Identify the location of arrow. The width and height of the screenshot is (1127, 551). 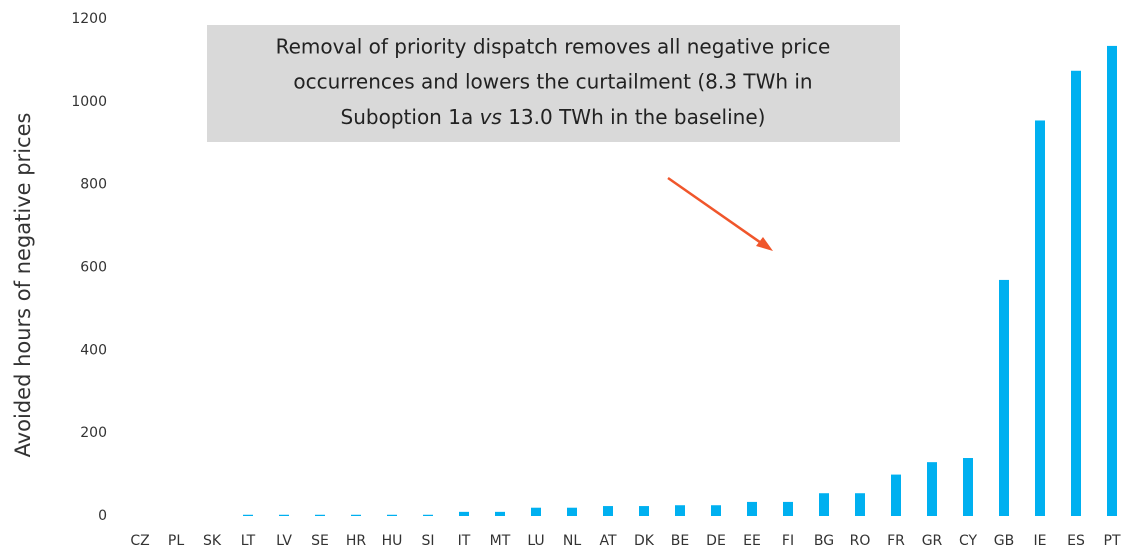
(716, 211).